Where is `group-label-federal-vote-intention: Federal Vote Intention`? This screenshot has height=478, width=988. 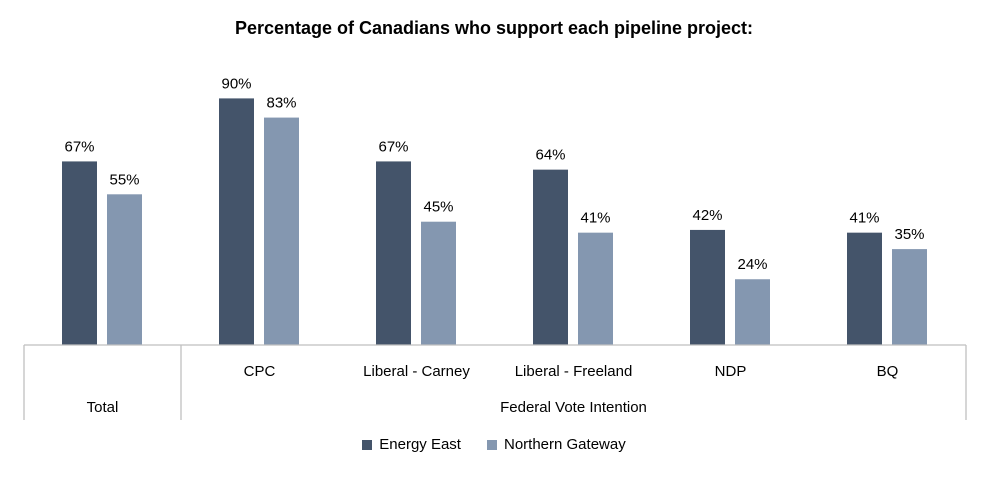 group-label-federal-vote-intention: Federal Vote Intention is located at coordinates (573, 407).